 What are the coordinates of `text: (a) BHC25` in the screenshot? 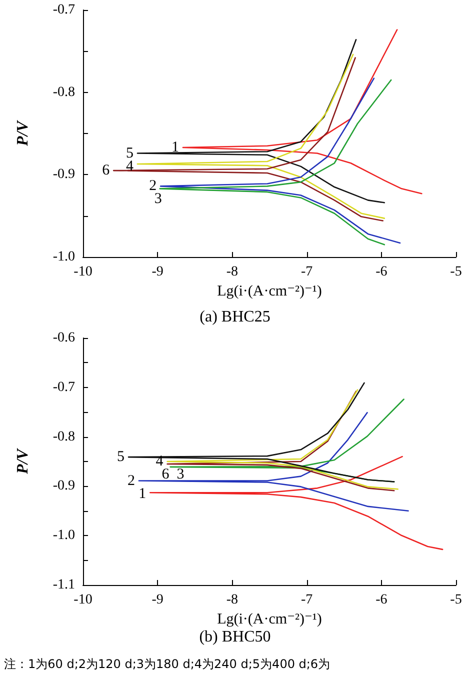 It's located at (235, 317).